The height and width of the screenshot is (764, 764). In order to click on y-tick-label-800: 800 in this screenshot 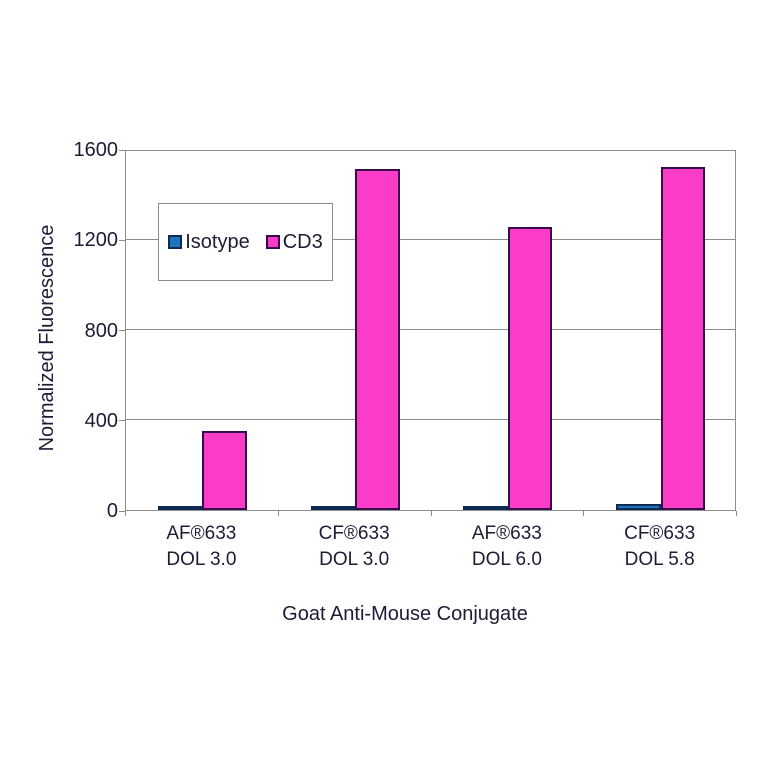, I will do `click(101, 330)`.